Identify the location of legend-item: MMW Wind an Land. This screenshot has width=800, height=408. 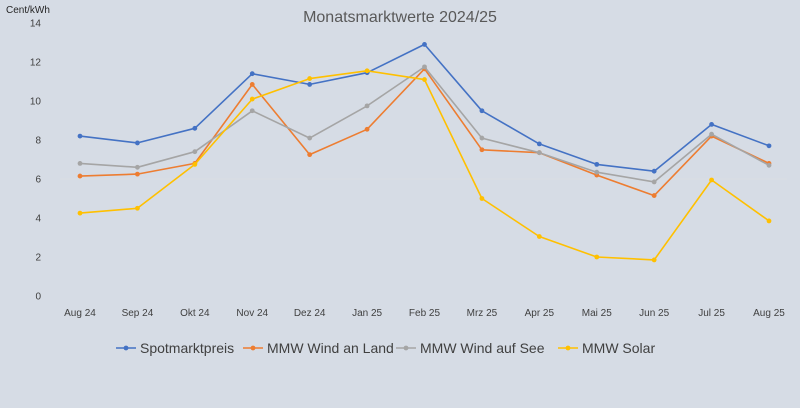
(318, 348).